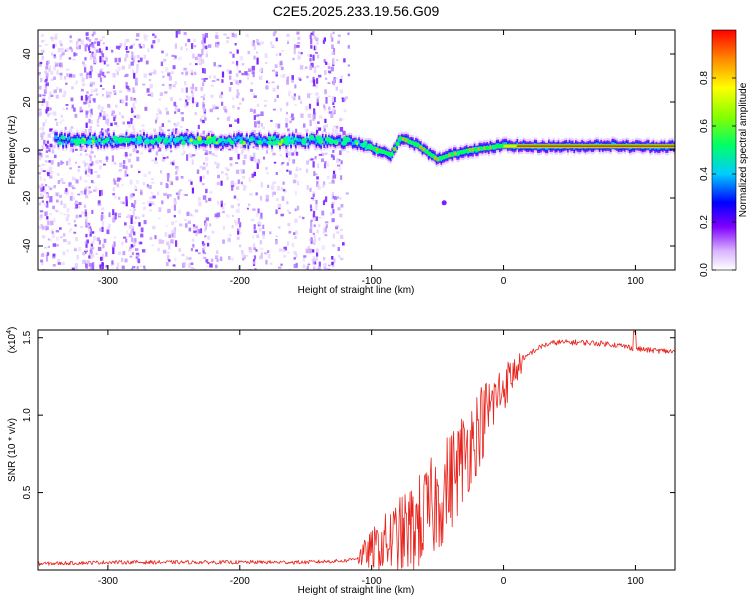 The image size is (750, 600). What do you see at coordinates (27, 245) in the screenshot?
I see `spectrogram-ytick-label: -40` at bounding box center [27, 245].